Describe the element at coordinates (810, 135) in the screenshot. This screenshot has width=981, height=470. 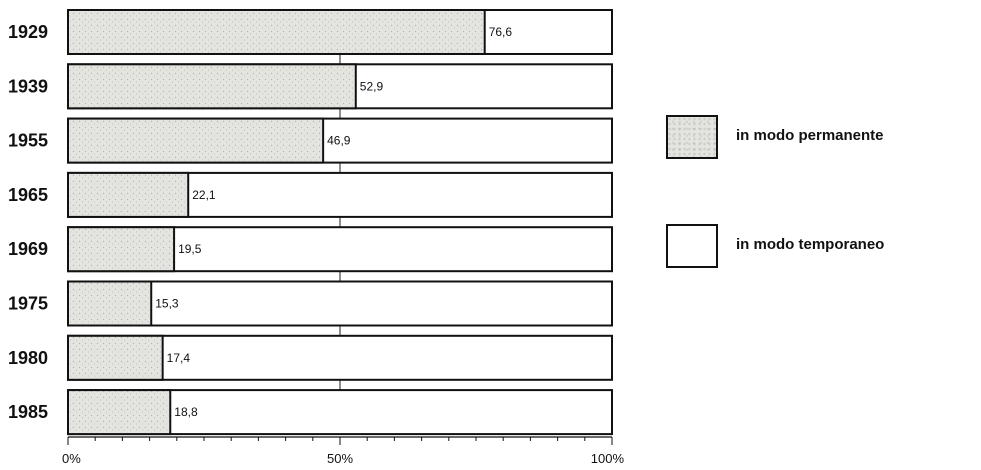
I see `legend-label-permanente: in modo permanente` at that location.